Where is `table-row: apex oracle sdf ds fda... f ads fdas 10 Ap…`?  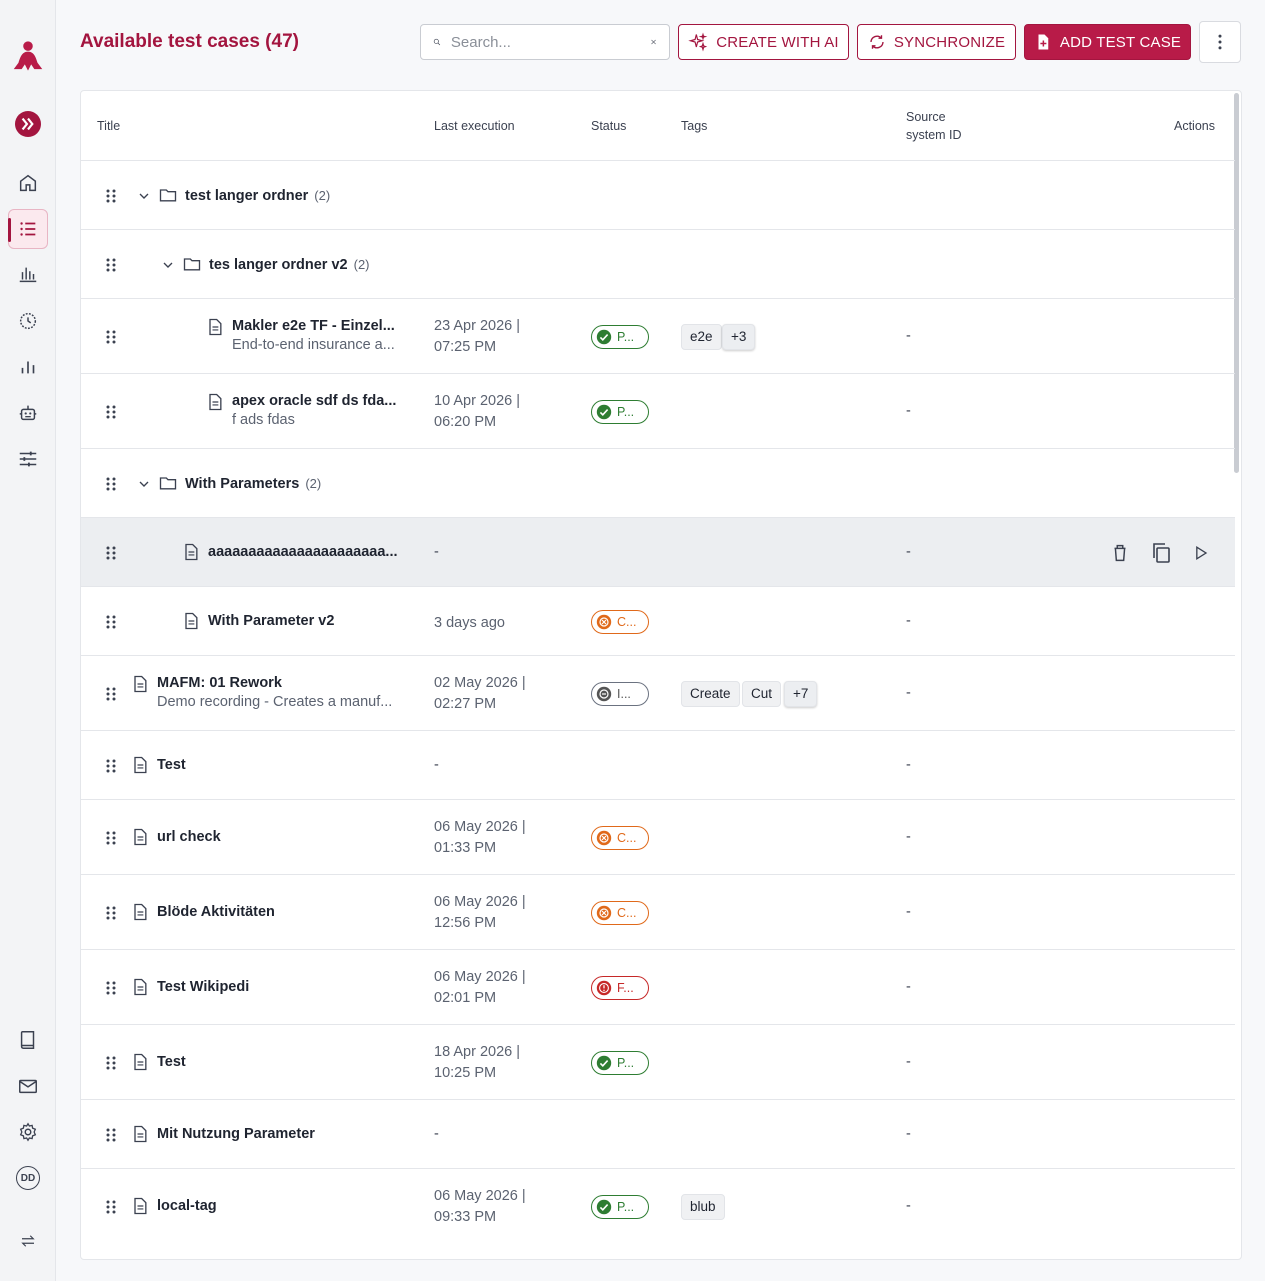 table-row: apex oracle sdf ds fda... f ads fdas 10 Ap… is located at coordinates (658, 410).